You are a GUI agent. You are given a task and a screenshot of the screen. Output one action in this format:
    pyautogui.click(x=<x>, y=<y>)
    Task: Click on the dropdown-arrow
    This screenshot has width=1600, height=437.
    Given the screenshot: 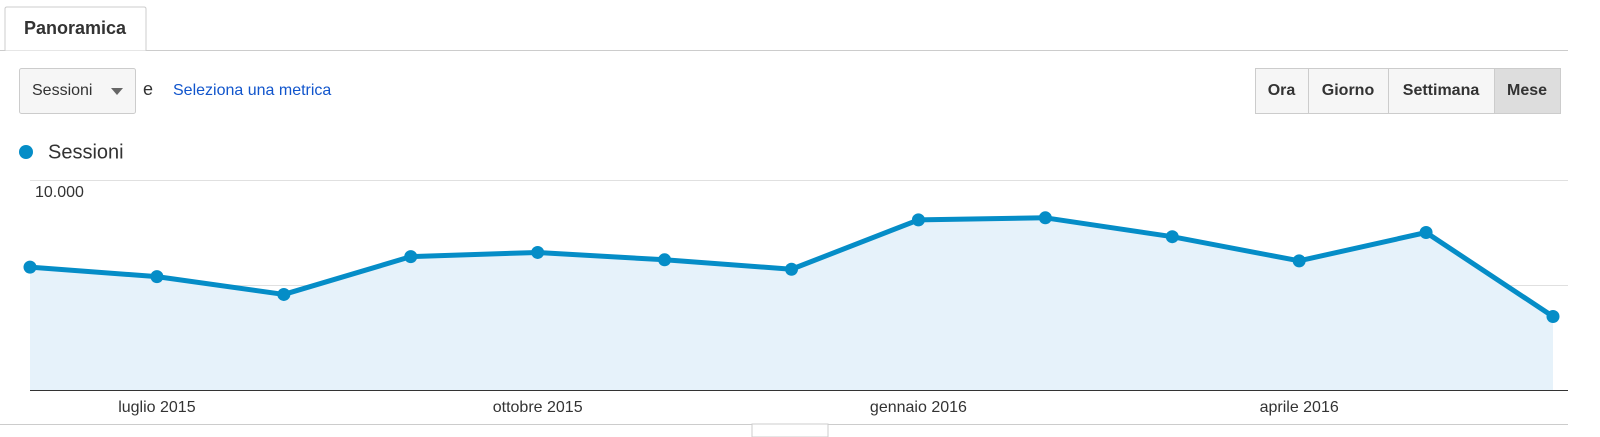 What is the action you would take?
    pyautogui.click(x=117, y=91)
    